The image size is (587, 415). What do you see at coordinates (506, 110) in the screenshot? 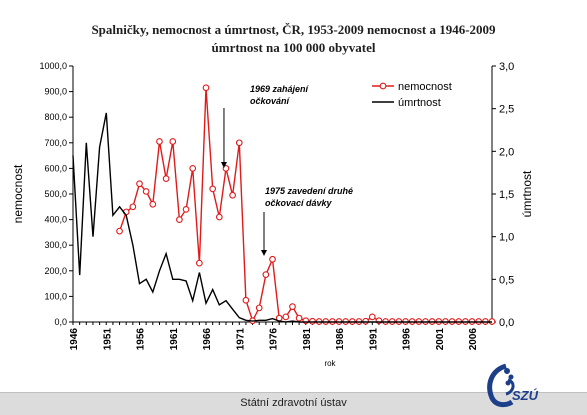
I see `y-right-tick-label: 2,5` at bounding box center [506, 110].